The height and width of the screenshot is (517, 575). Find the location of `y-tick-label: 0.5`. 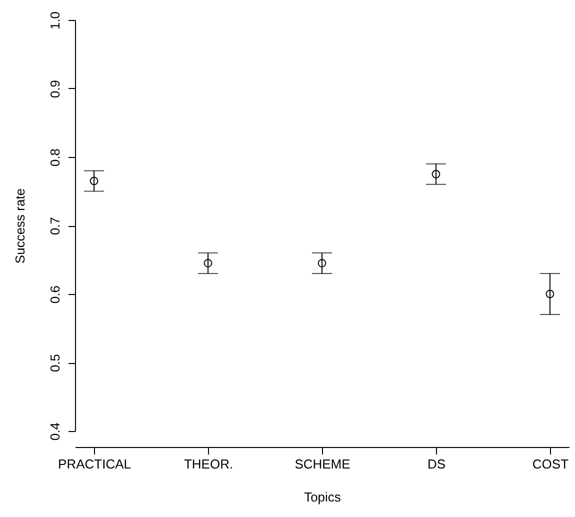

y-tick-label: 0.5 is located at coordinates (55, 363).